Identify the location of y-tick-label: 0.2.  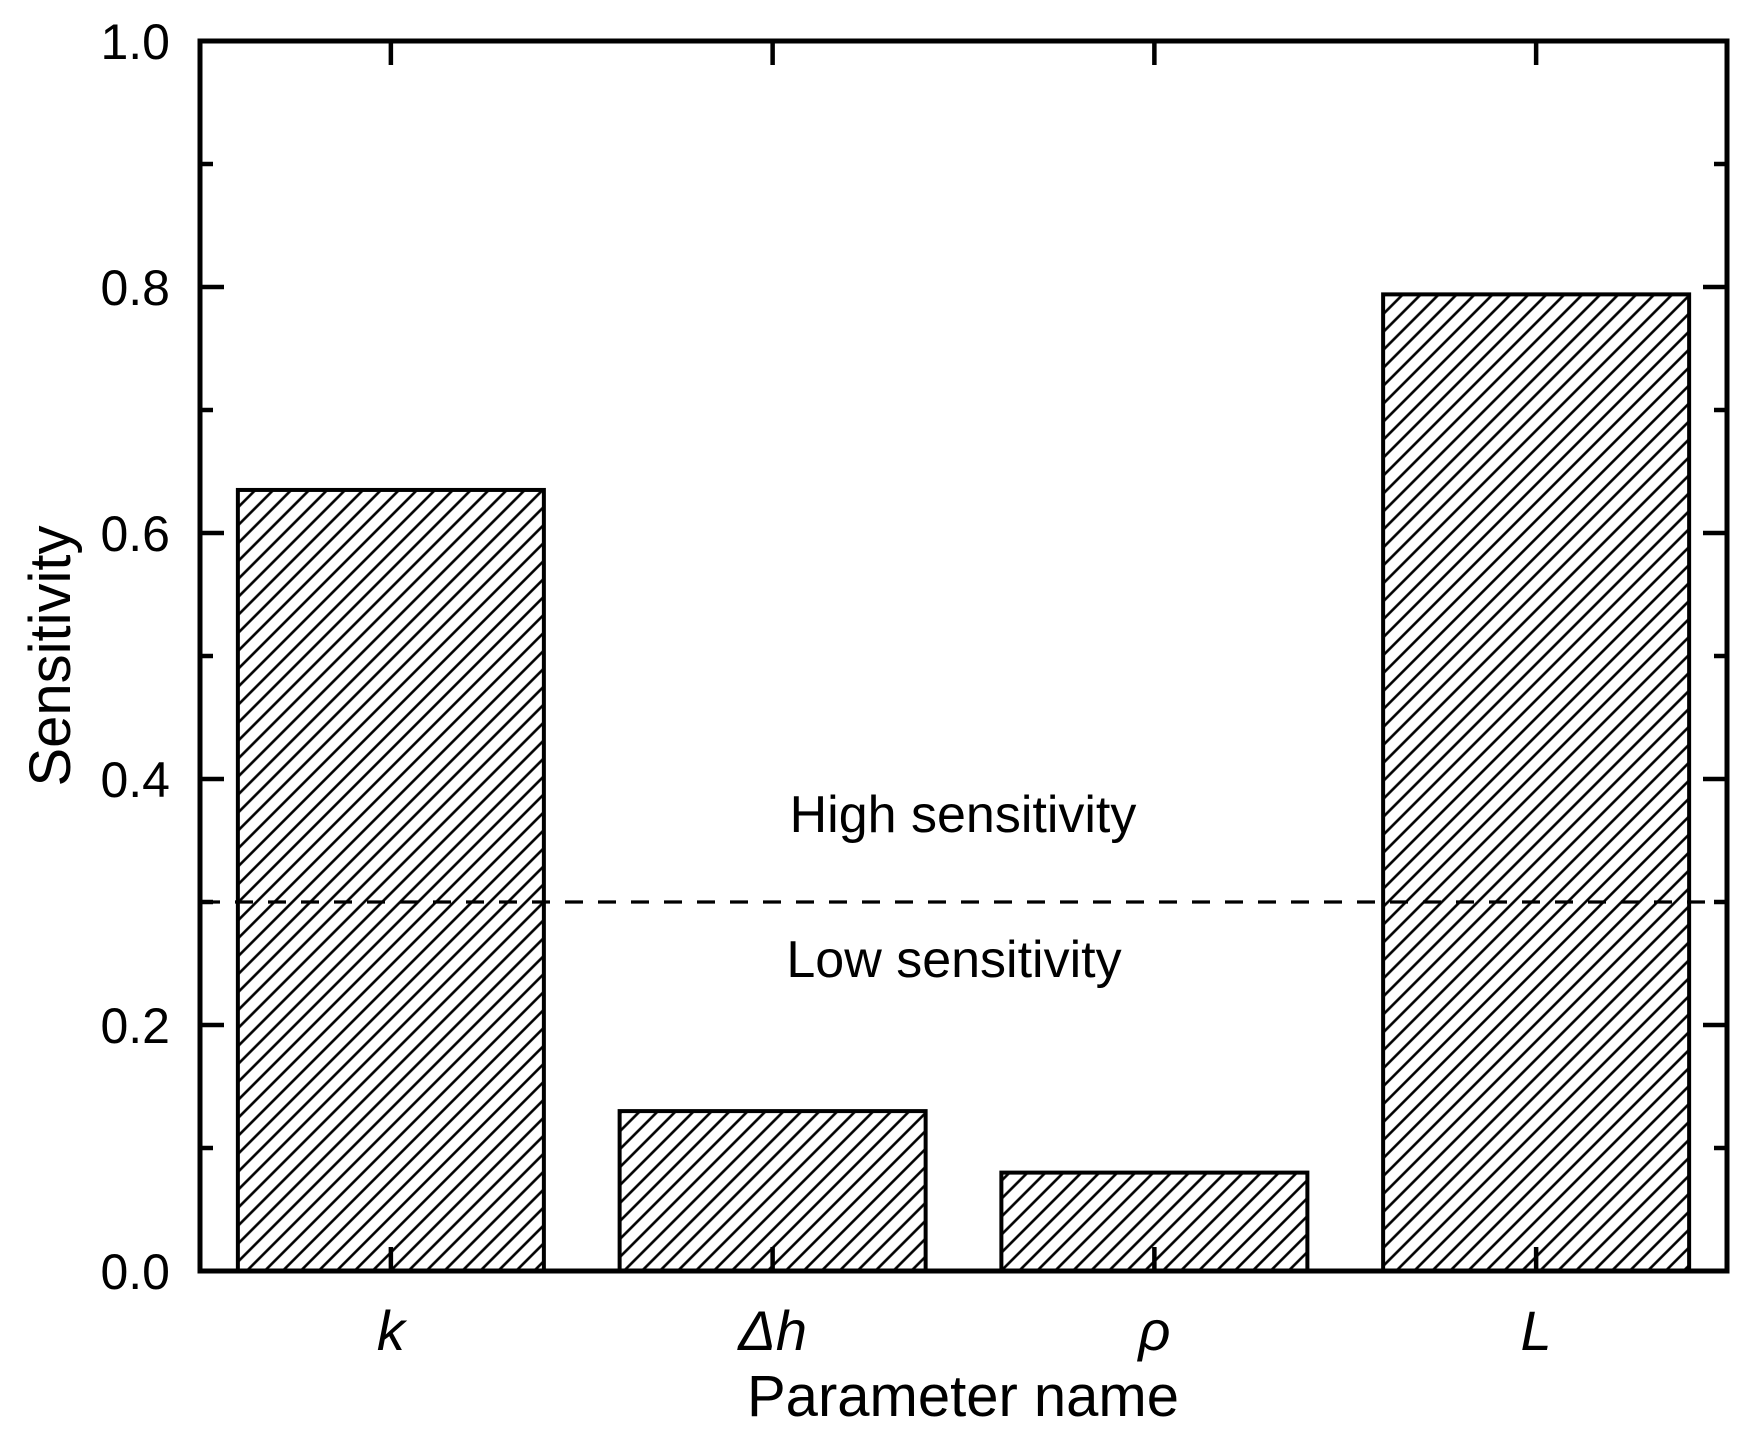
(135, 1026).